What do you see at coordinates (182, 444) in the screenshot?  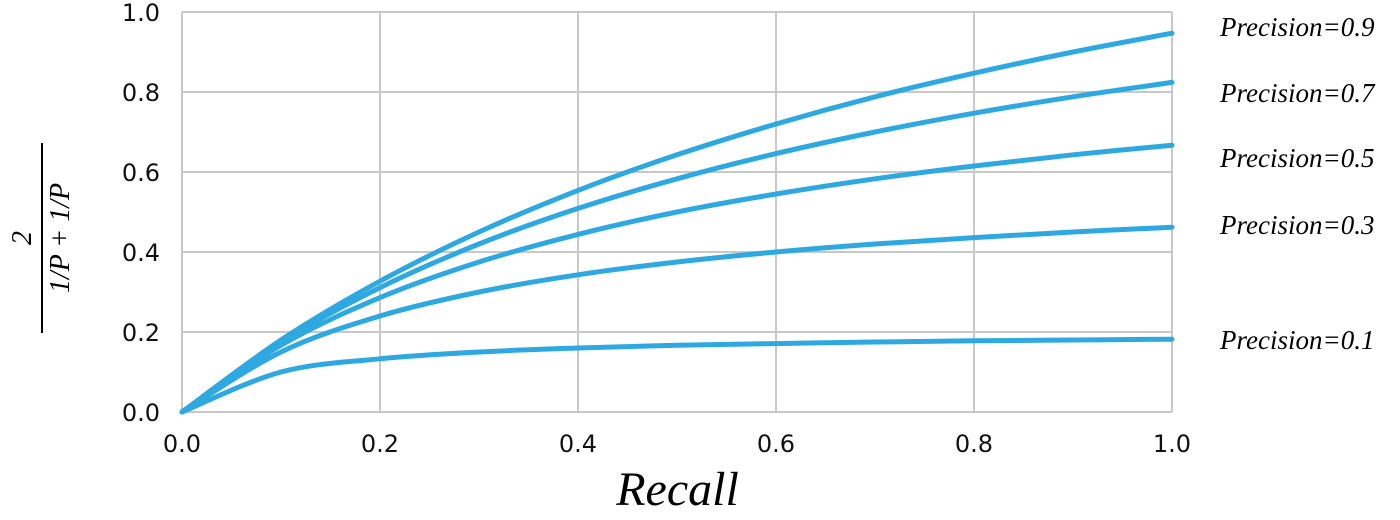 I see `x-tick-label: 0.0` at bounding box center [182, 444].